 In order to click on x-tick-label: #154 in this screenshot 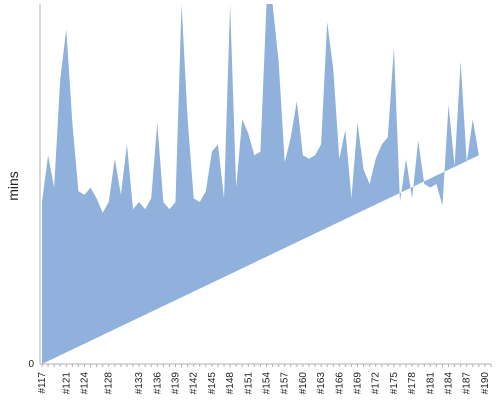, I will do `click(267, 383)`.